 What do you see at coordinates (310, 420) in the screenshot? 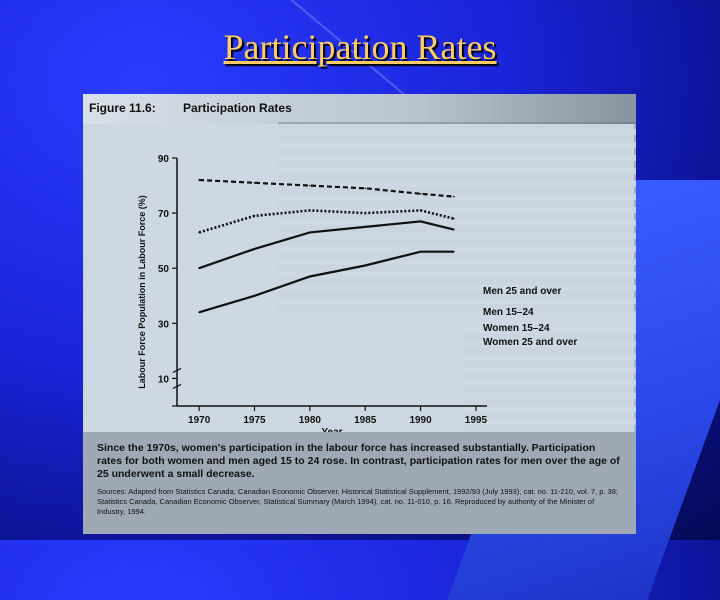
I see `x-tick-label: 1980` at bounding box center [310, 420].